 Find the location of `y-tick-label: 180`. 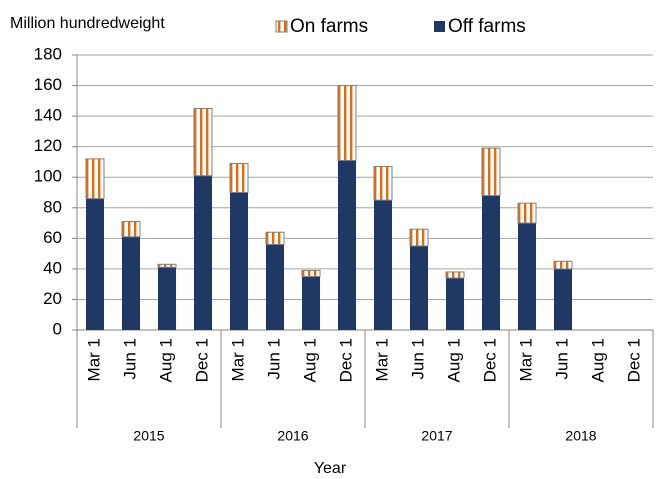

y-tick-label: 180 is located at coordinates (48, 53).